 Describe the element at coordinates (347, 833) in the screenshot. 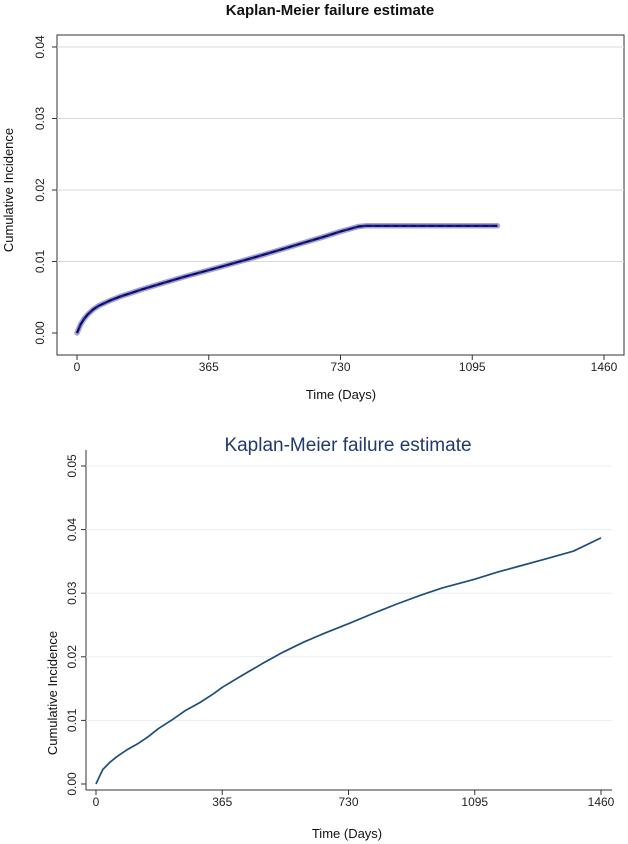

I see `chart-2-x-axis-title: Time (Days)` at that location.